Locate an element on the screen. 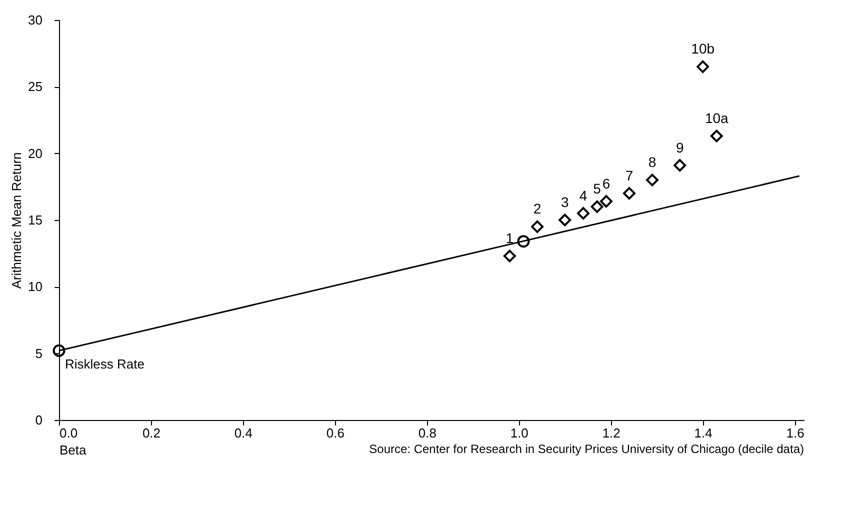  x-tick-label: 0.0 is located at coordinates (69, 433).